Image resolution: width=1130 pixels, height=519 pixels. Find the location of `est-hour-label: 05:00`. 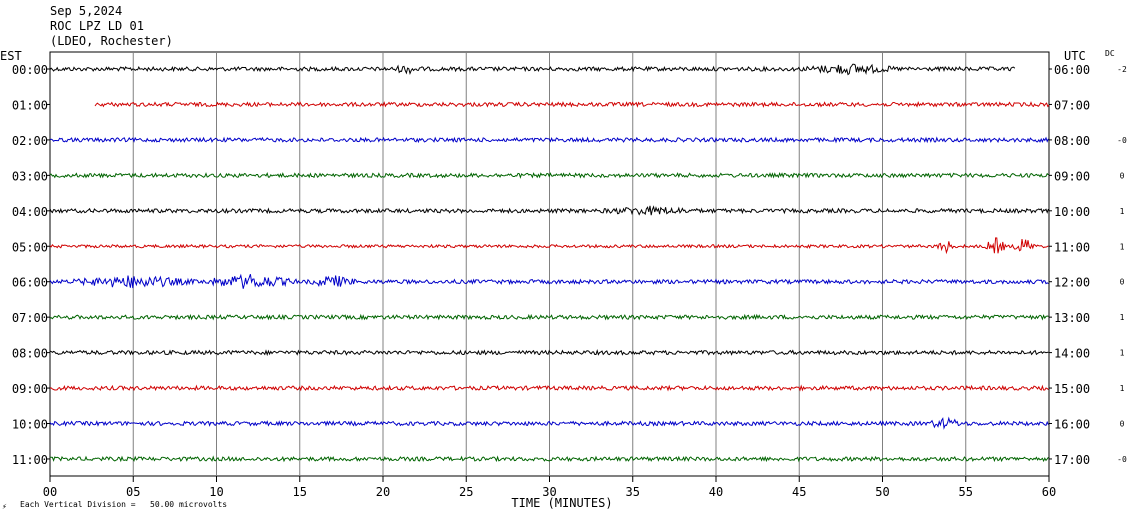

est-hour-label: 05:00 is located at coordinates (30, 247).